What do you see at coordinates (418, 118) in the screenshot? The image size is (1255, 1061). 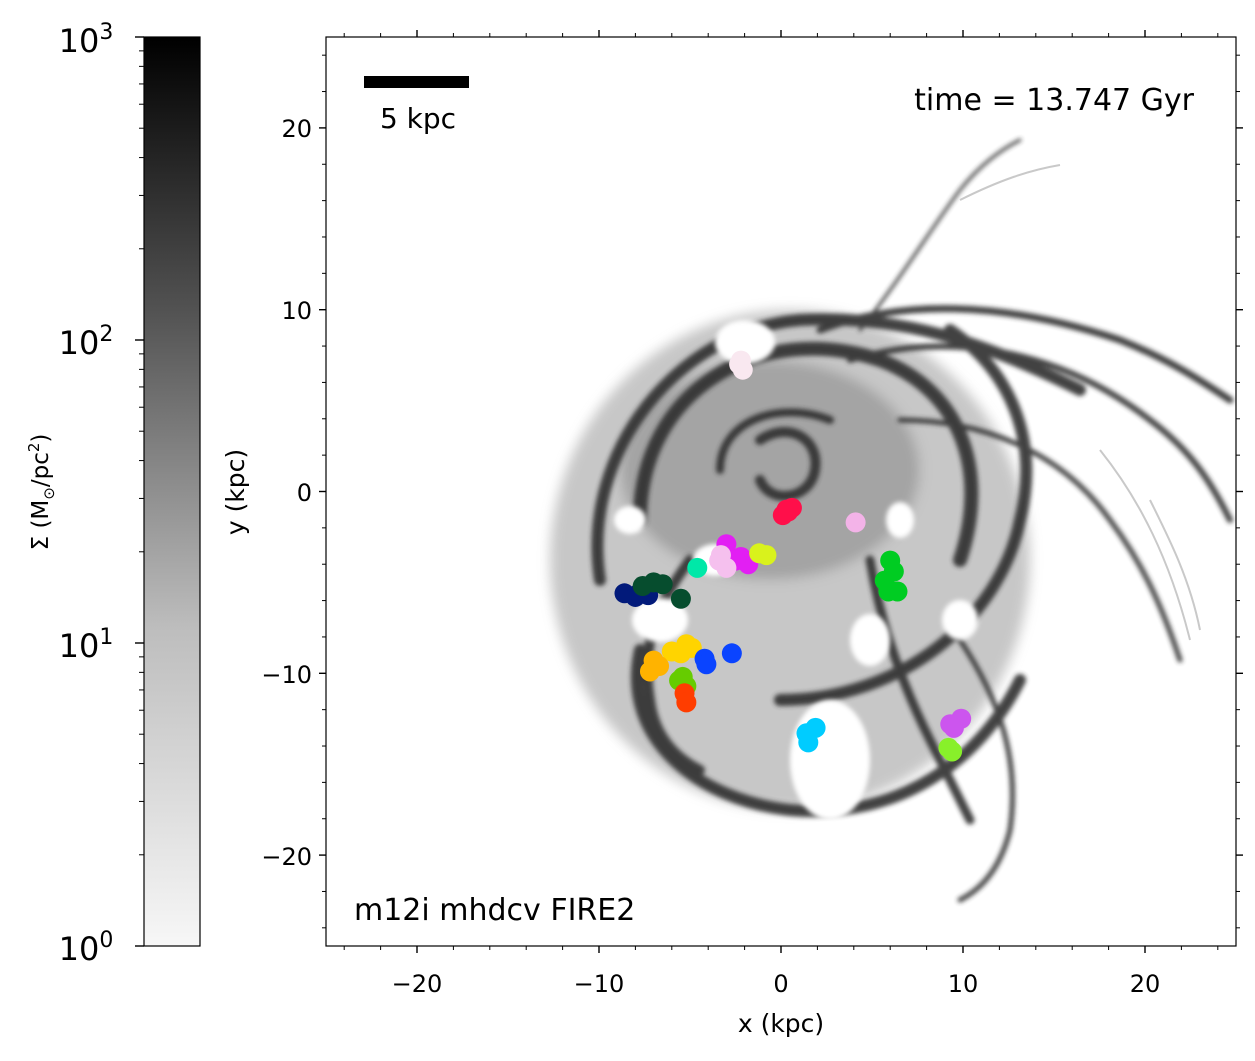 I see `scale-bar-label: 5 kpc` at bounding box center [418, 118].